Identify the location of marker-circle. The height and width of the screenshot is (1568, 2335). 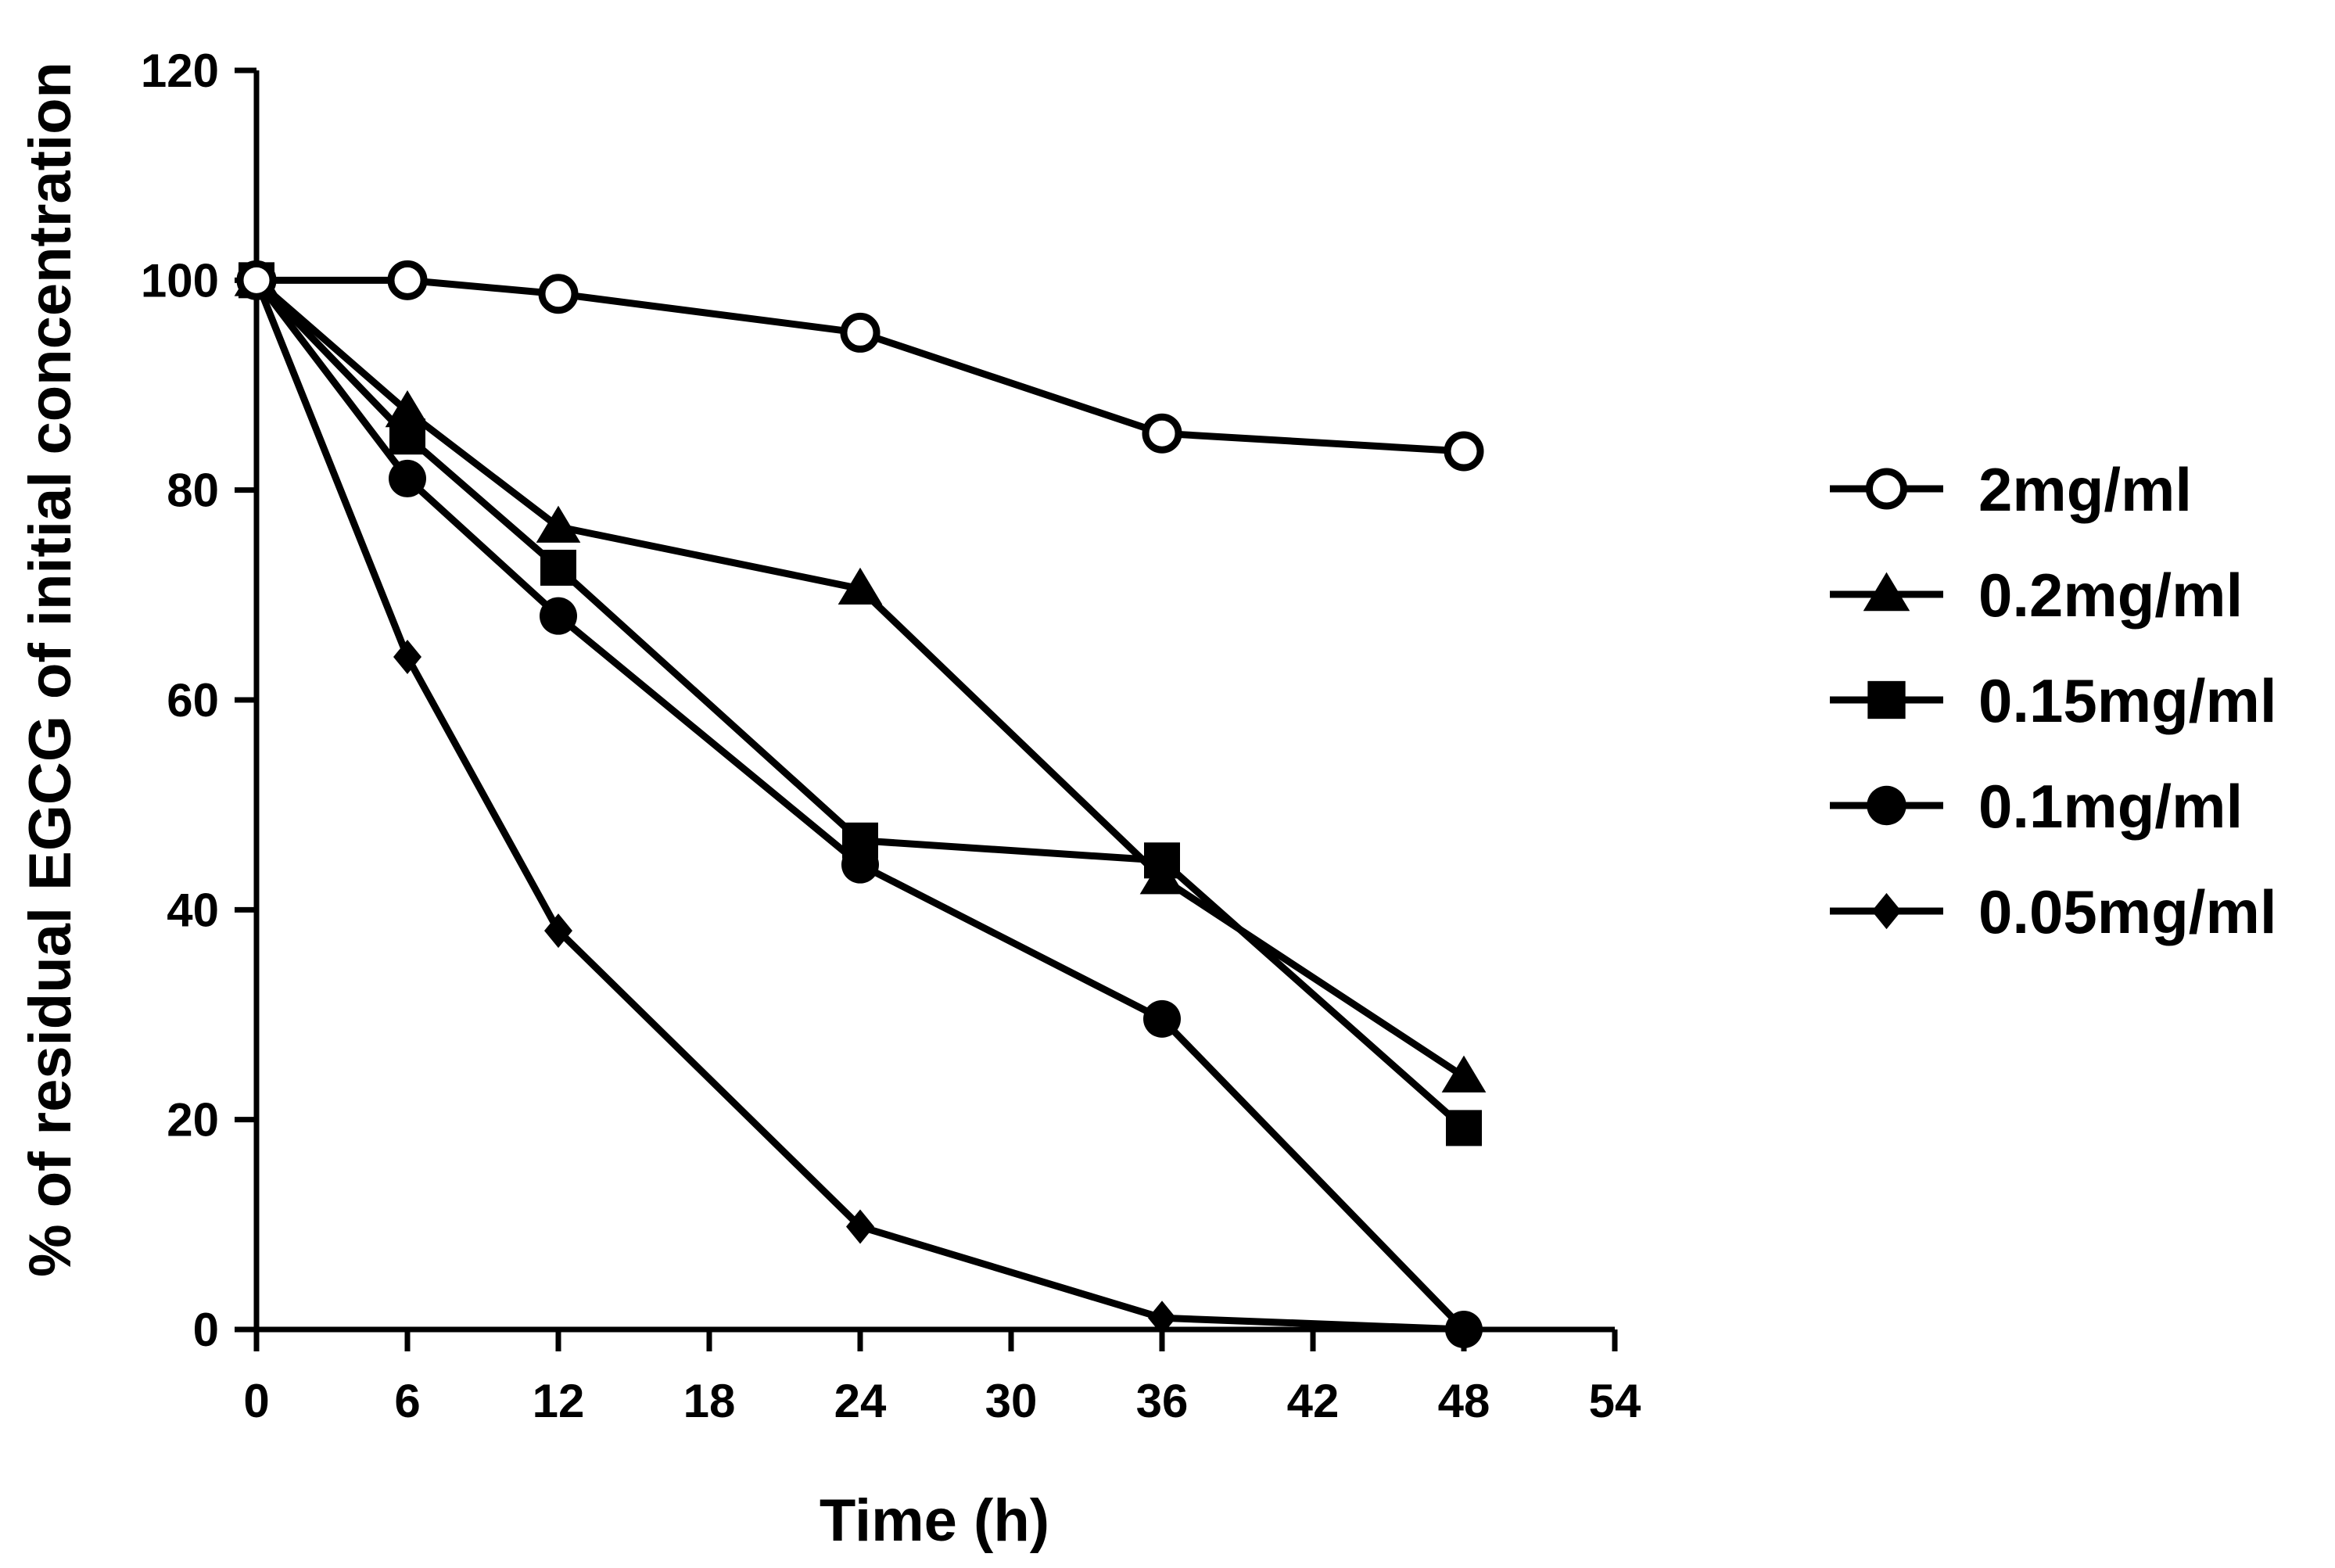
(1887, 805).